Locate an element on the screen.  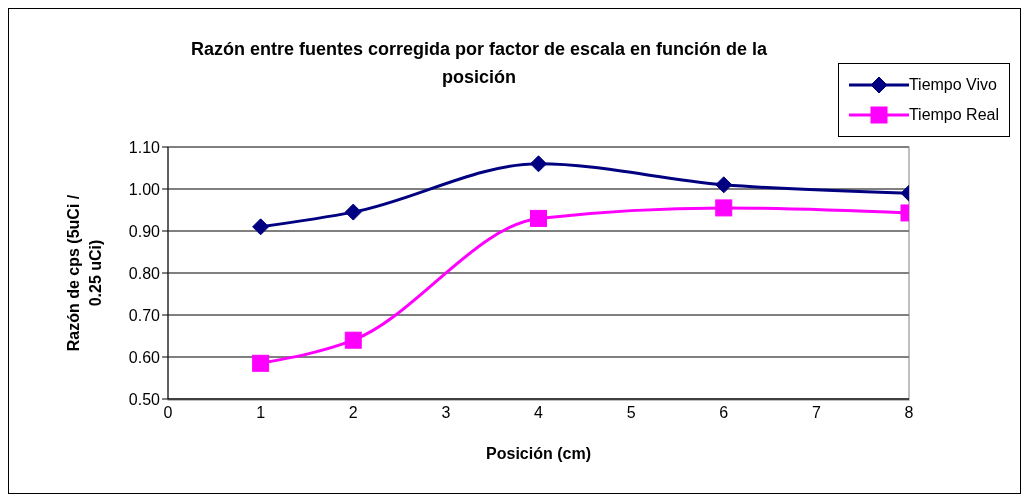
y-tick-label: 0.50 is located at coordinates (144, 399).